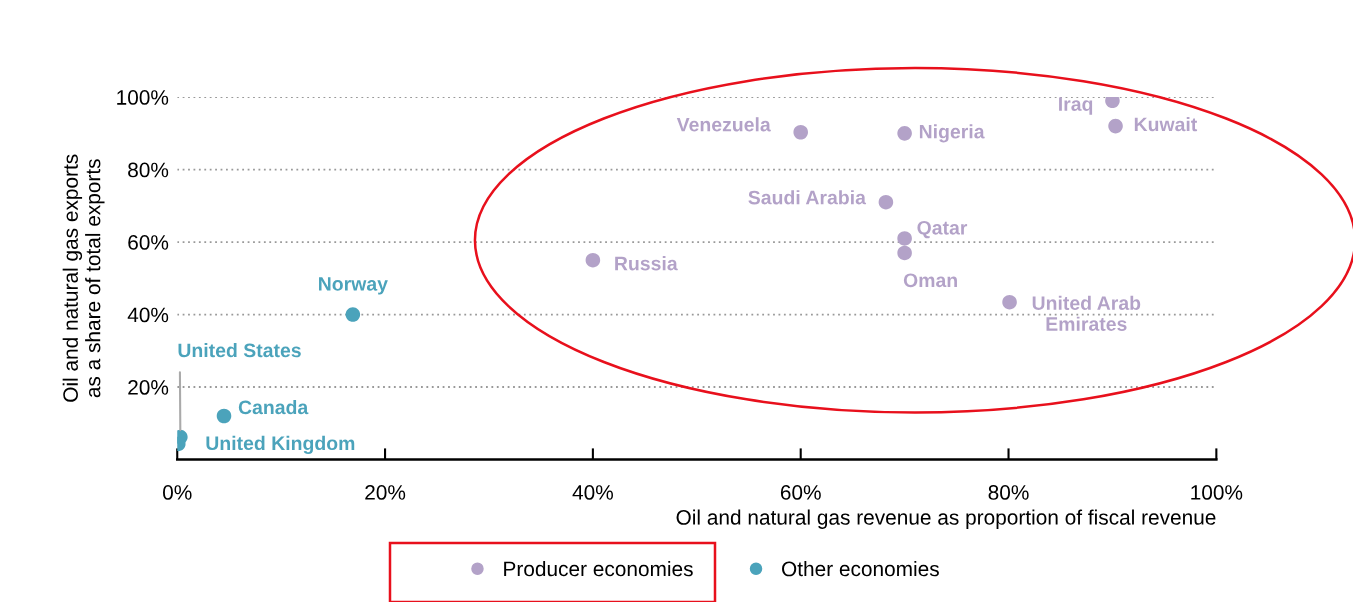  What do you see at coordinates (1076, 106) in the screenshot?
I see `annotation: Iraq` at bounding box center [1076, 106].